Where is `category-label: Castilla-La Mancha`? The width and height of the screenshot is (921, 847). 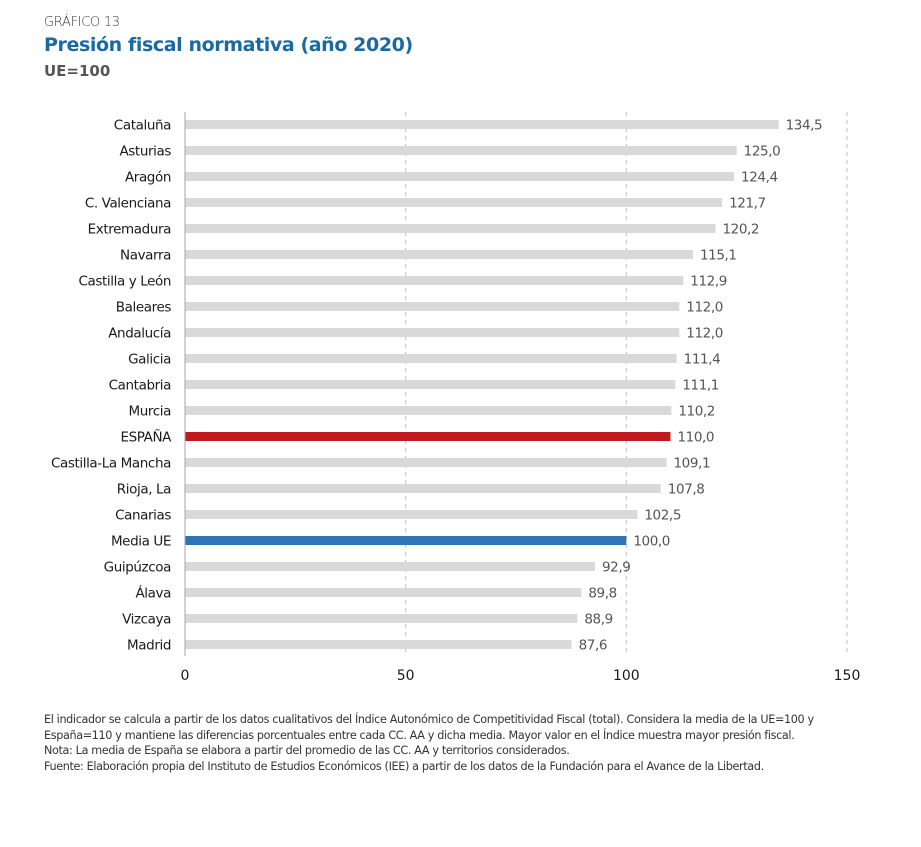 category-label: Castilla-La Mancha is located at coordinates (111, 464).